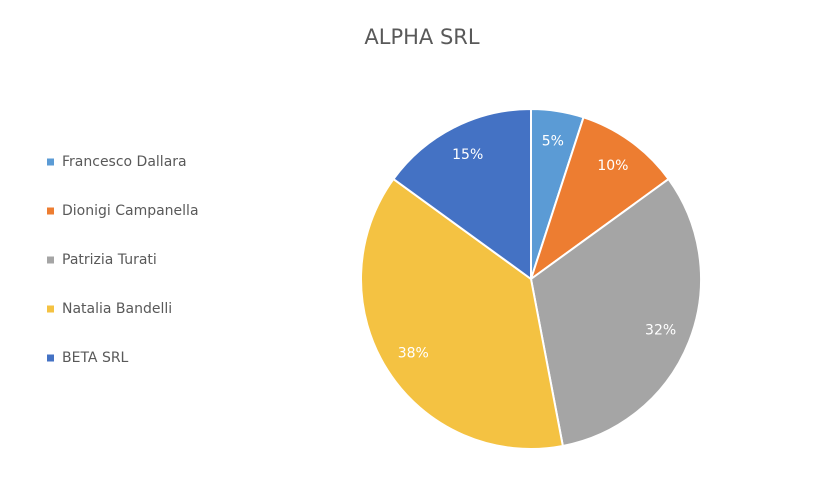 The image size is (840, 500). What do you see at coordinates (660, 330) in the screenshot?
I see `data-label: 32%` at bounding box center [660, 330].